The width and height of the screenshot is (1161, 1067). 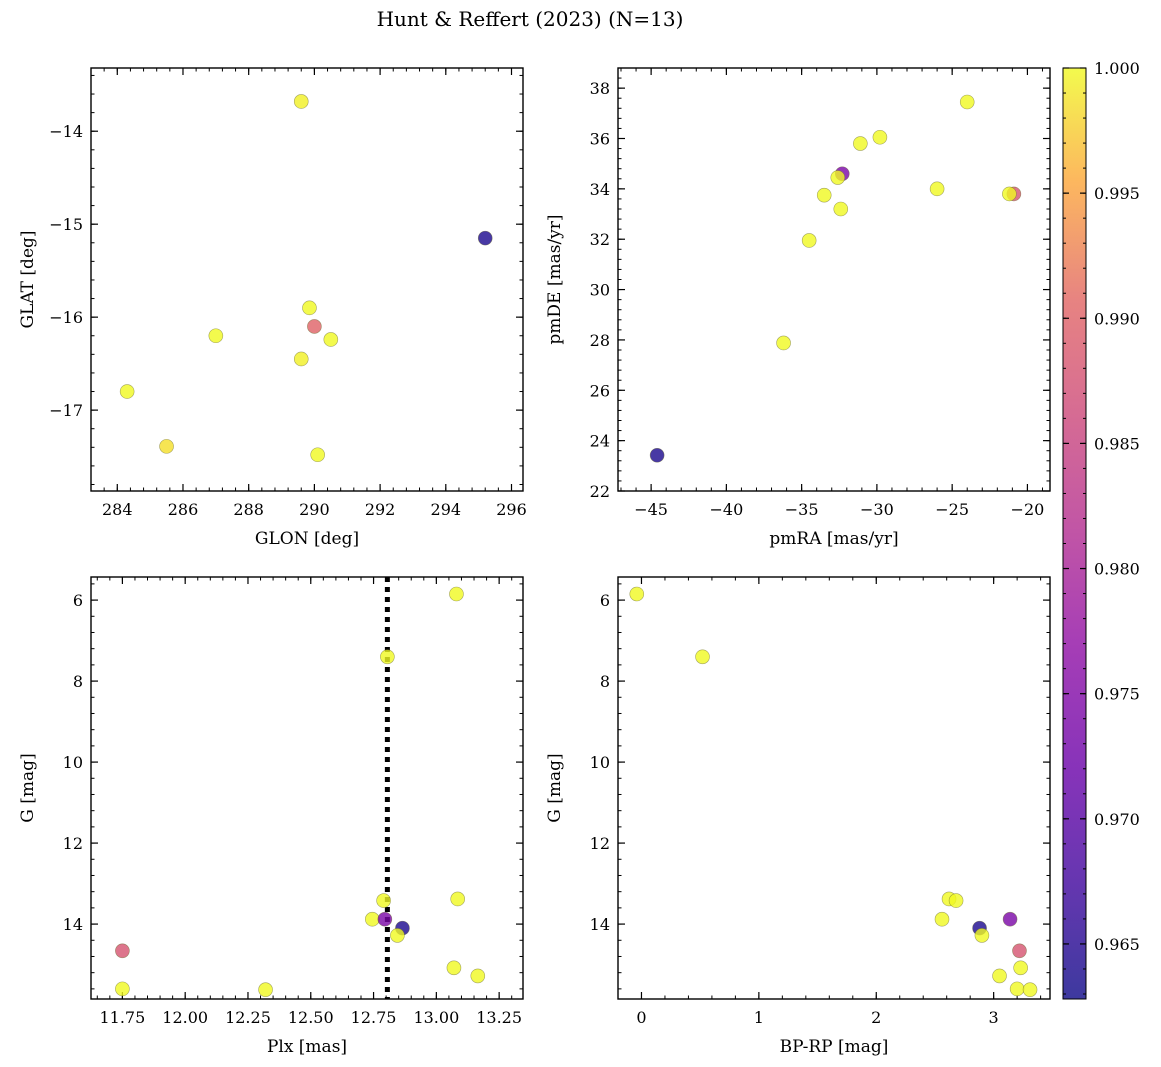 I want to click on y-tick-label: 22, so click(x=600, y=491).